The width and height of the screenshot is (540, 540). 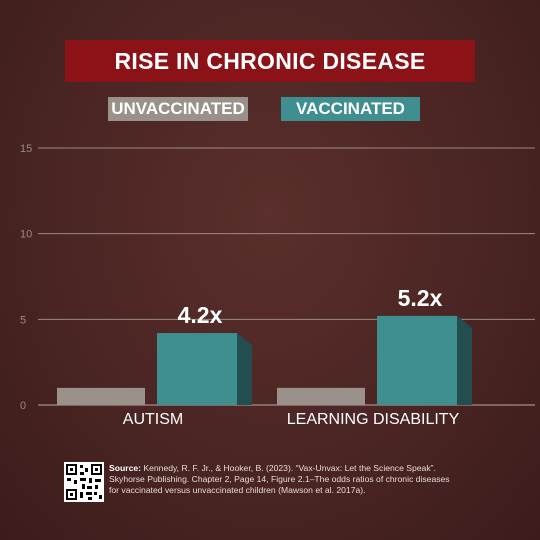 What do you see at coordinates (84, 482) in the screenshot?
I see `qr-code-icon` at bounding box center [84, 482].